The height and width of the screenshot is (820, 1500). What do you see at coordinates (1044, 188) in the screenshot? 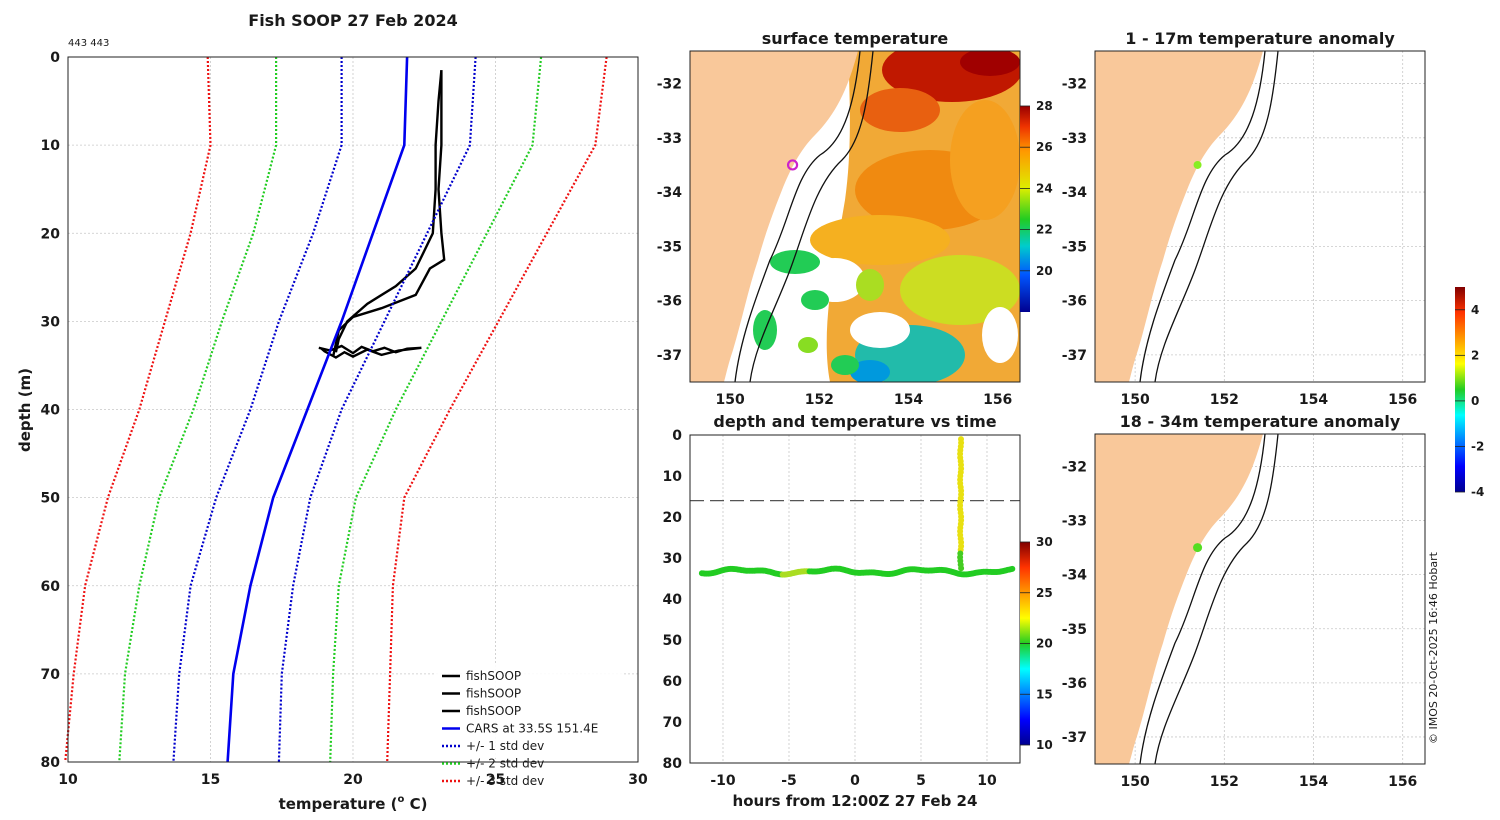
I see `colorbar-tick-label: 24` at bounding box center [1044, 188].